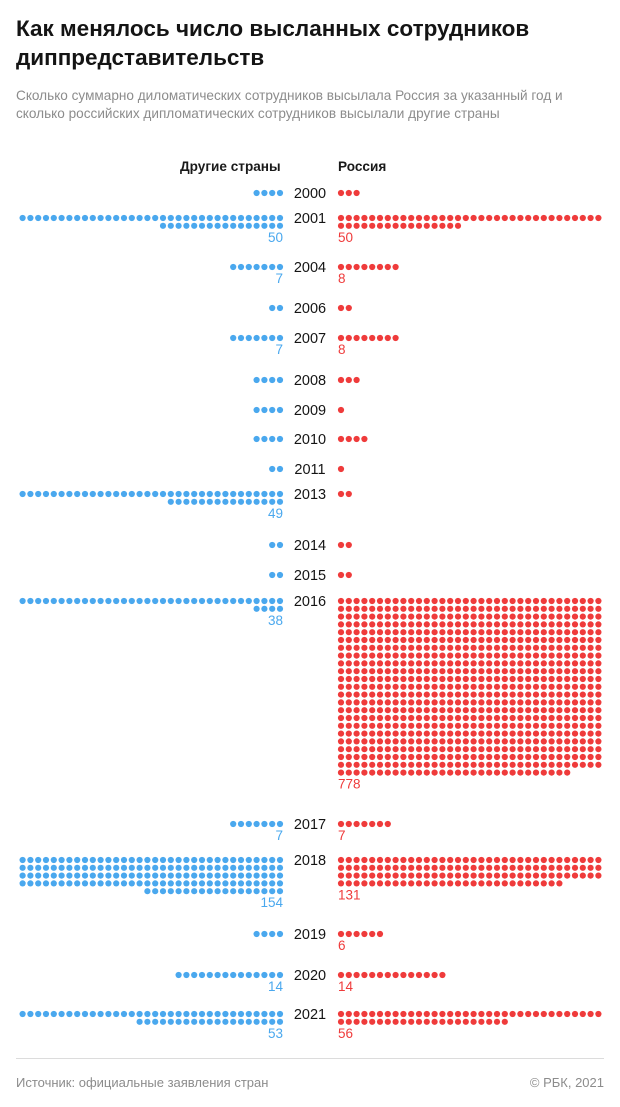 The width and height of the screenshot is (620, 1107). What do you see at coordinates (310, 602) in the screenshot?
I see `year-label-2016: 2016` at bounding box center [310, 602].